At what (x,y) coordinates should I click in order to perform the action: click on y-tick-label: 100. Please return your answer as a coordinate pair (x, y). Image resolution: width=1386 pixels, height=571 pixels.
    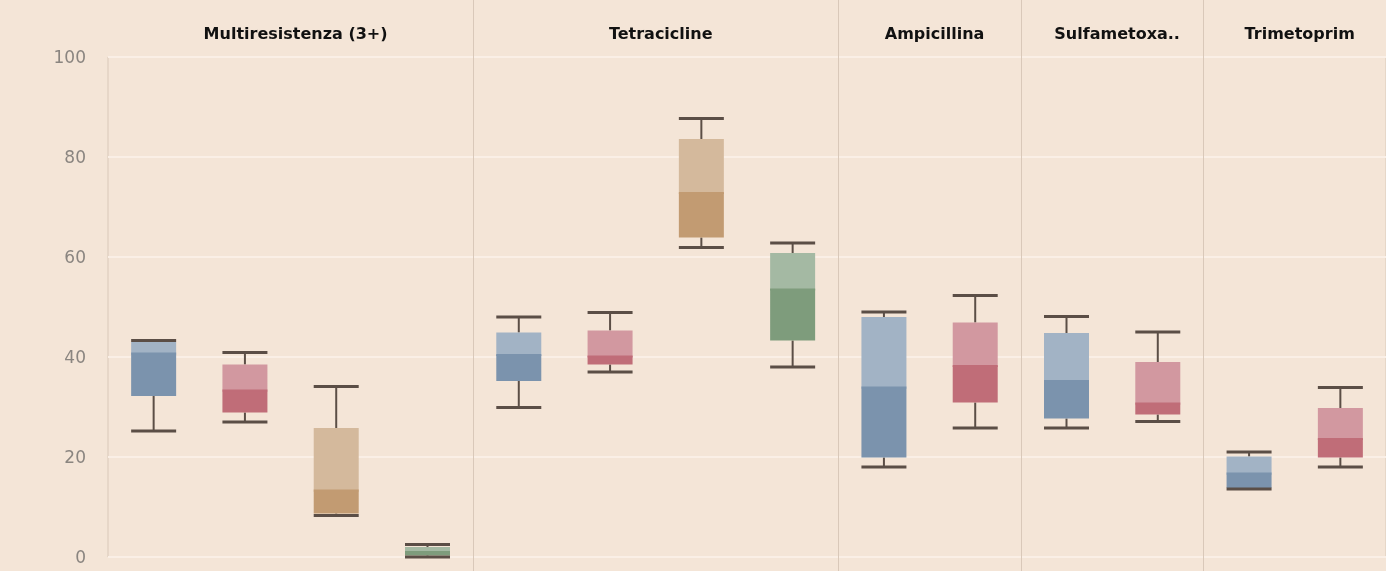
    Looking at the image, I should click on (69, 57).